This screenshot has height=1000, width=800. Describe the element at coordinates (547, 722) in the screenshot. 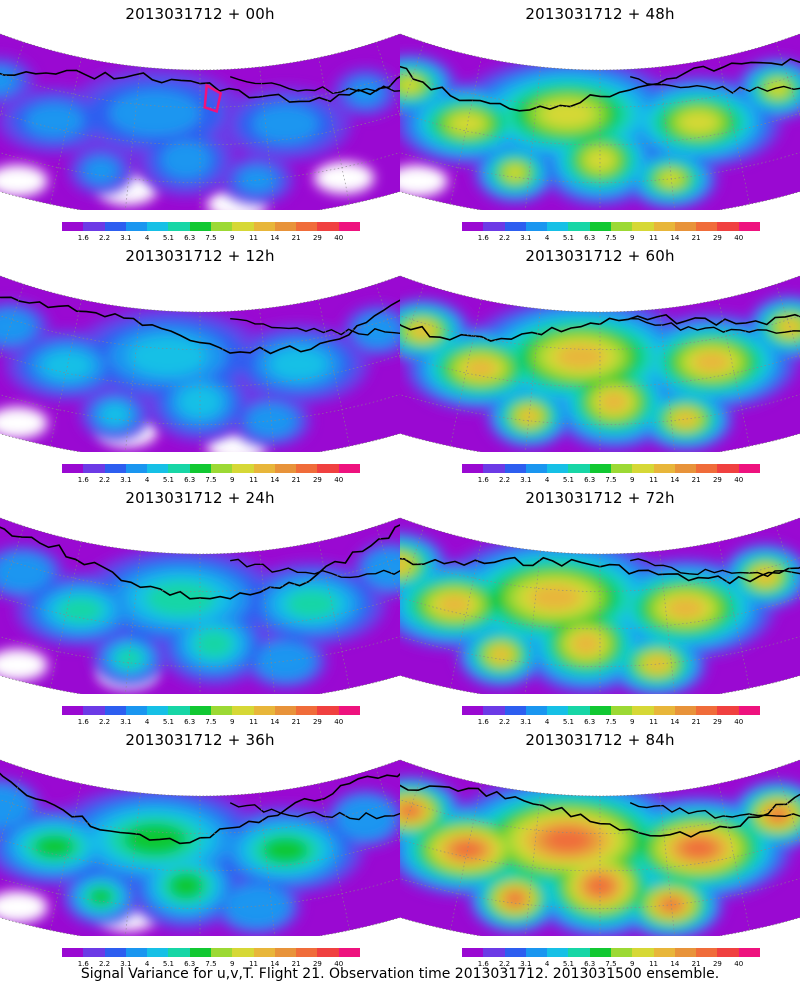

I see `colorbar-tick-label: 4` at that location.